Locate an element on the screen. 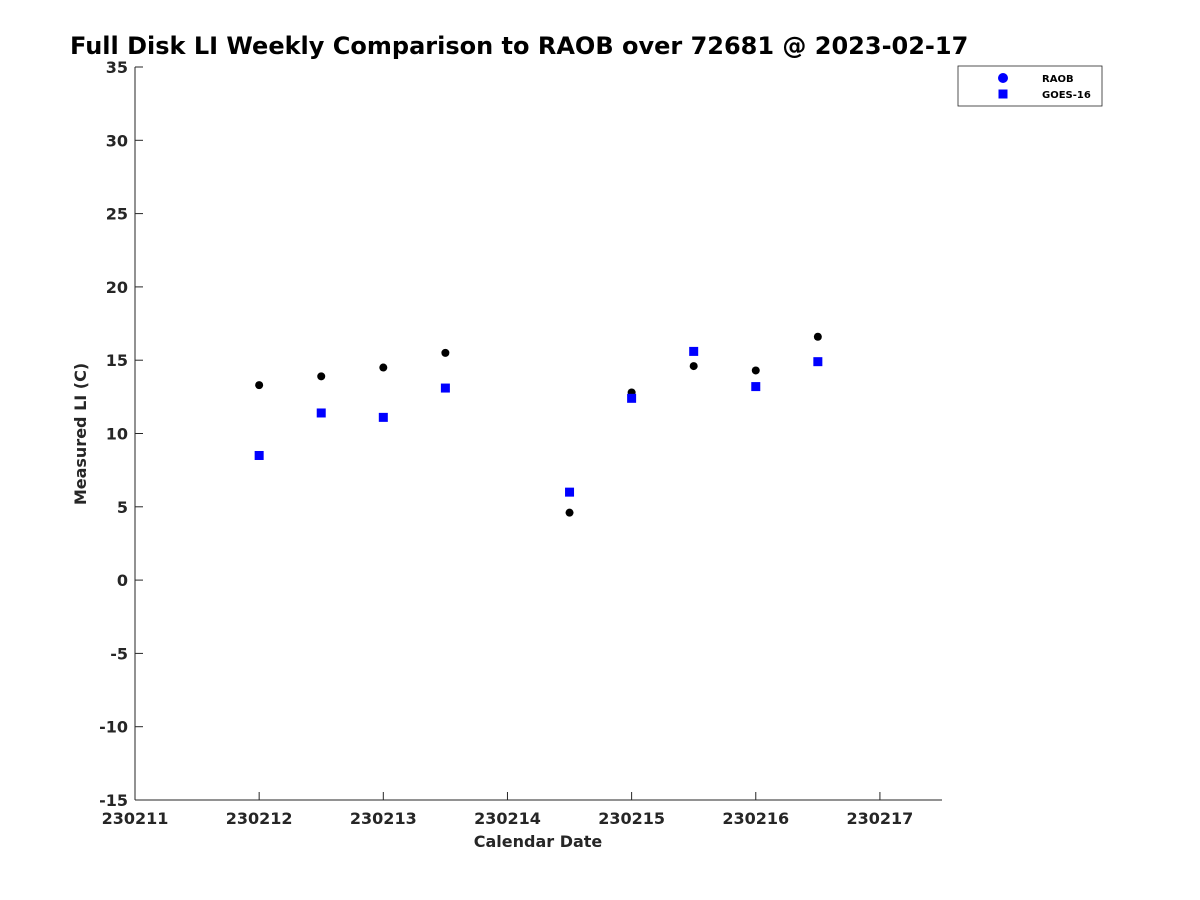 The height and width of the screenshot is (900, 1200). y-tick-label: 30 is located at coordinates (117, 140).